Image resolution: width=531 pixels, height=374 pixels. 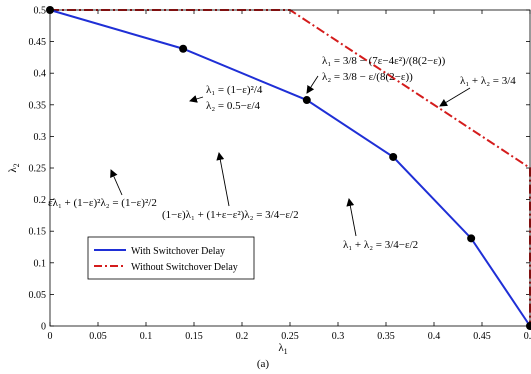 What do you see at coordinates (282, 349) in the screenshot?
I see `x-axis-label: λ1` at bounding box center [282, 349].